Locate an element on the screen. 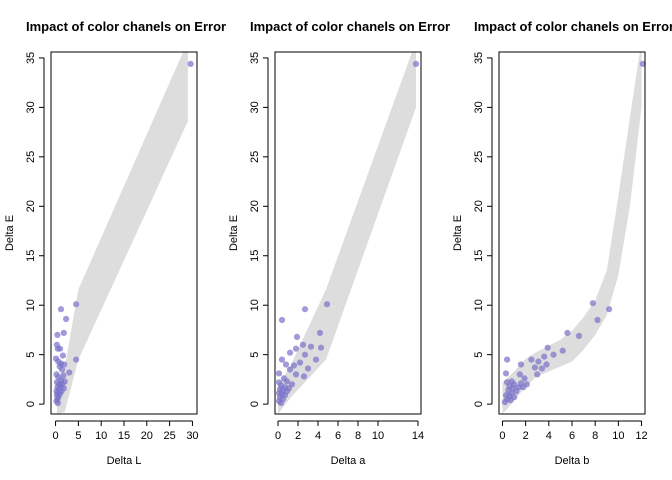  x-tick-label: 12 is located at coordinates (641, 436).